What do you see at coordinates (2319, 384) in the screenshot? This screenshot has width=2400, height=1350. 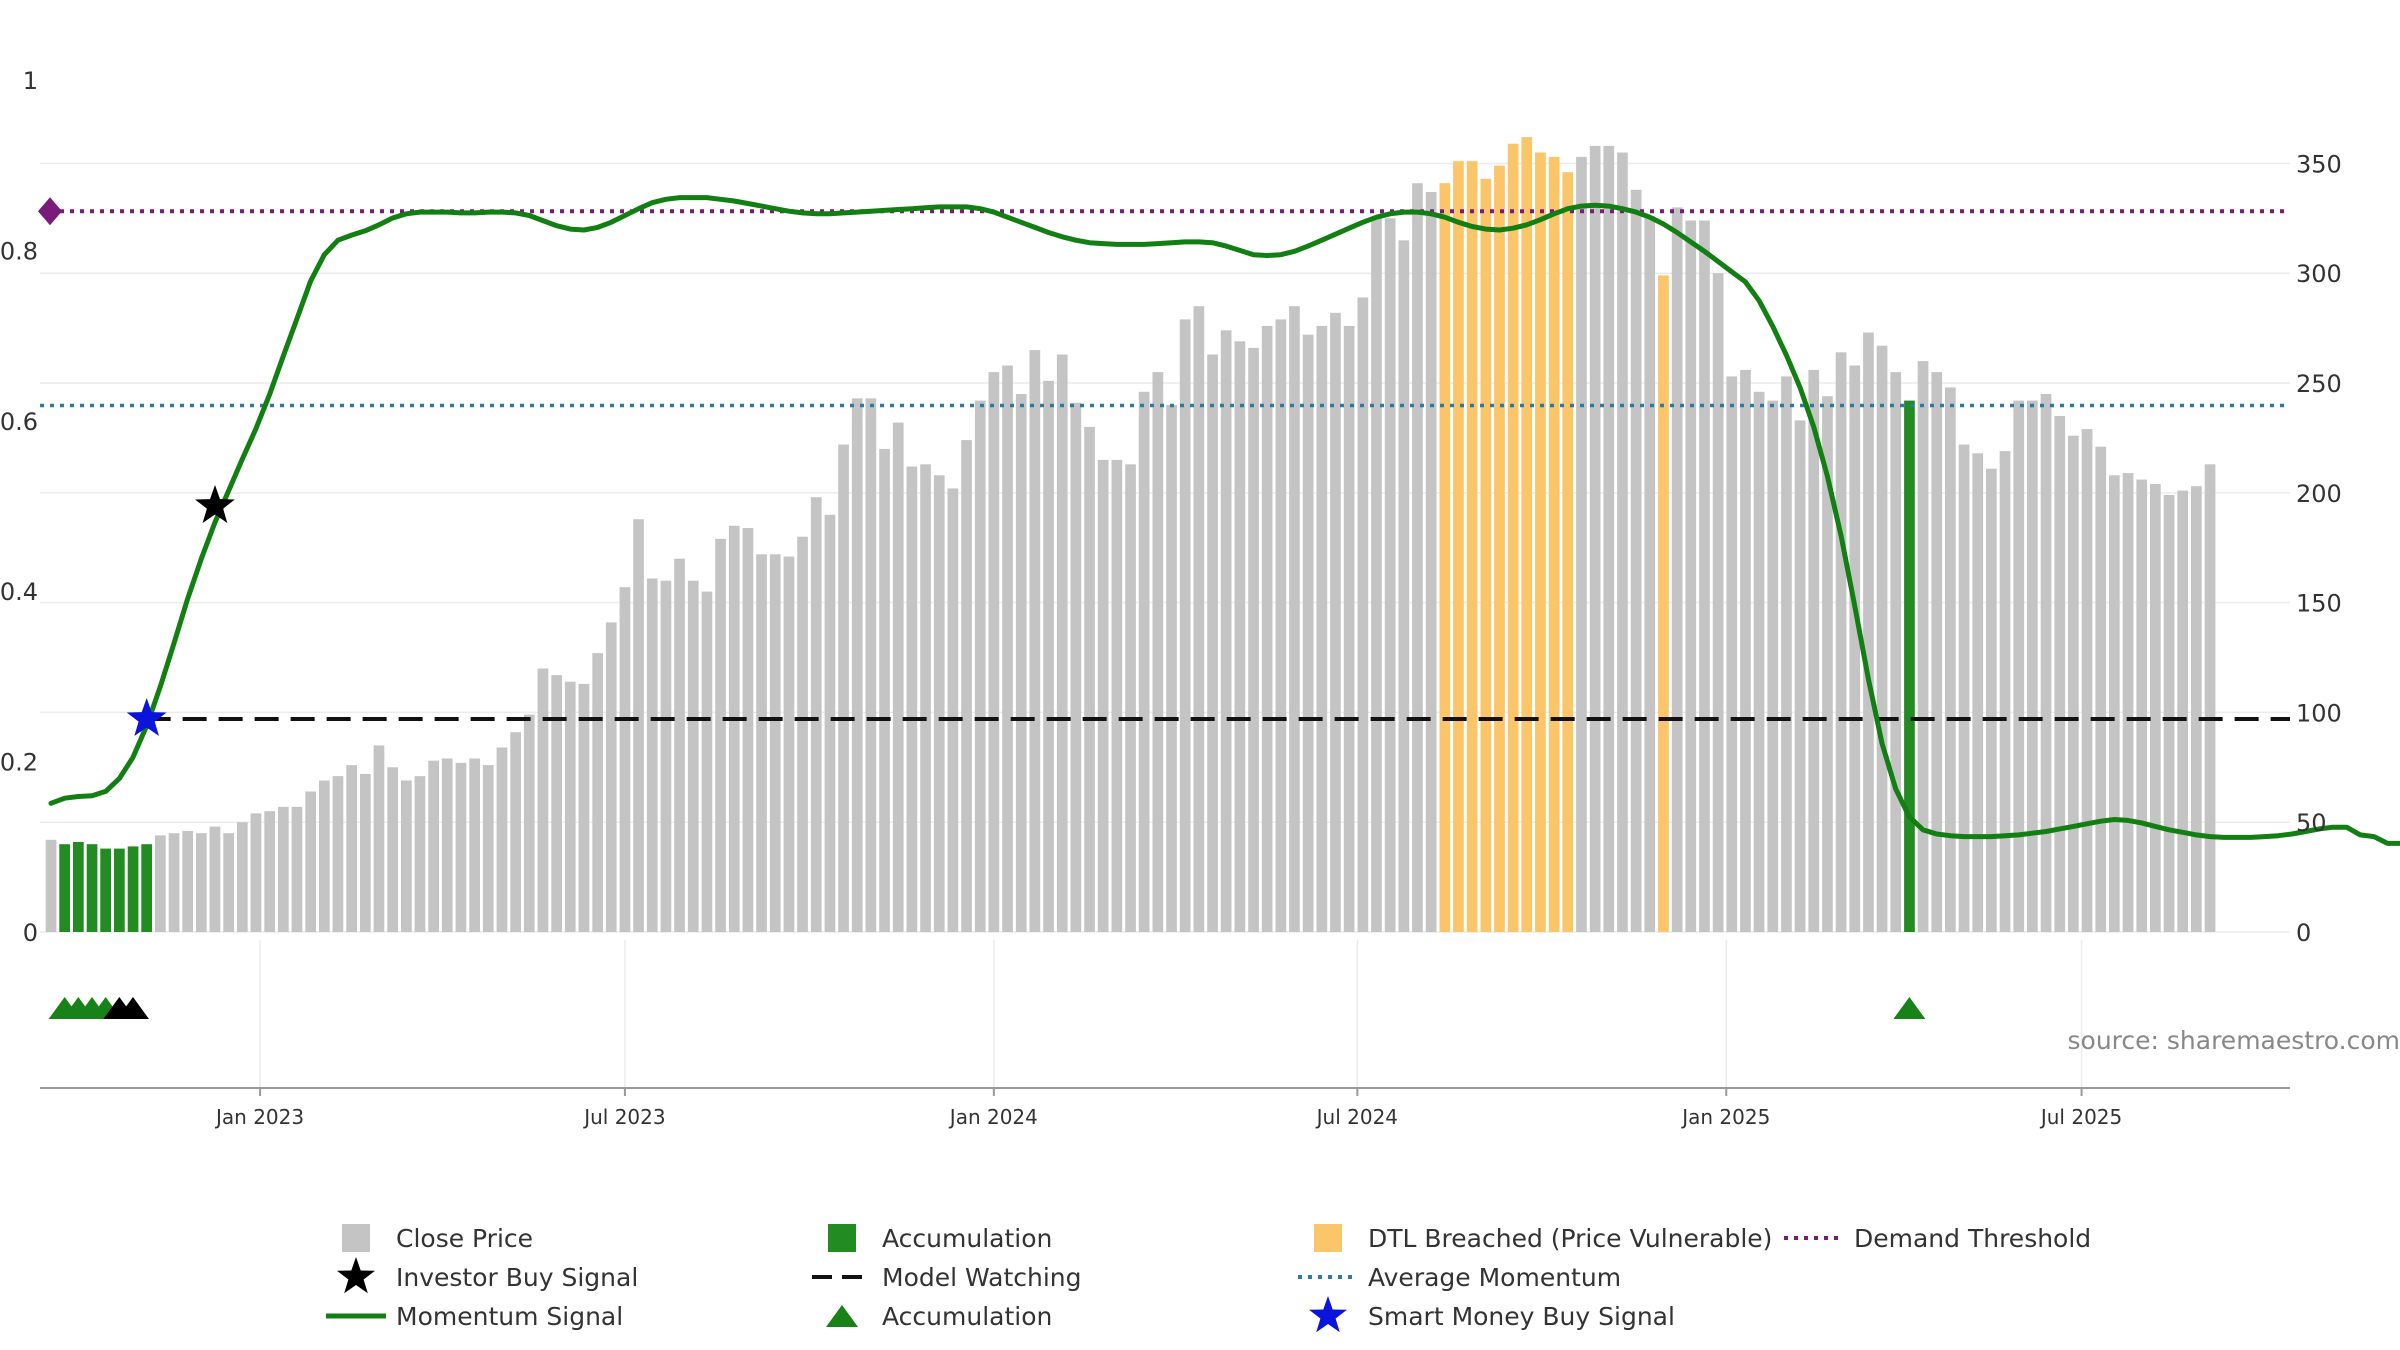 I see `right-tick-label: 250` at bounding box center [2319, 384].